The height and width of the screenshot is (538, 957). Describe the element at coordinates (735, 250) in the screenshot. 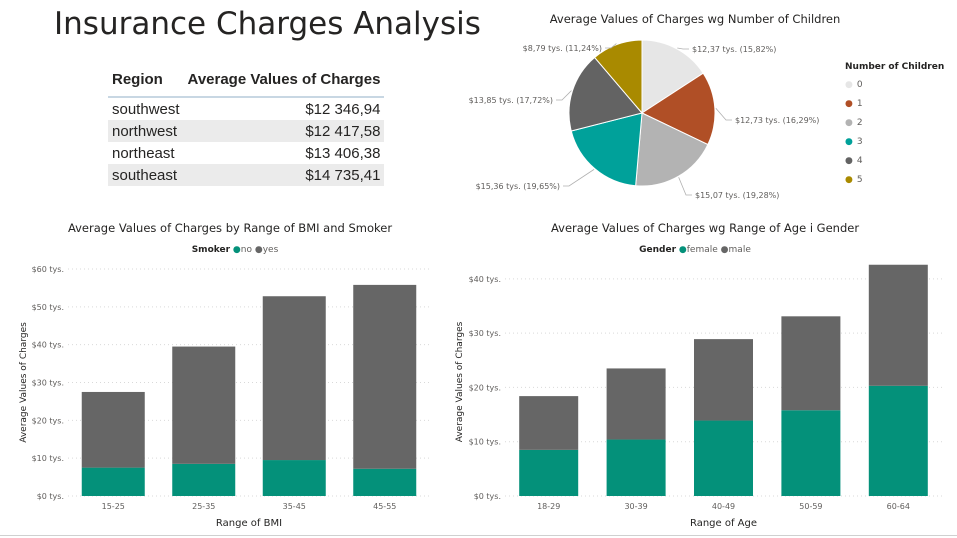

I see `legend-item-male: ●male` at that location.